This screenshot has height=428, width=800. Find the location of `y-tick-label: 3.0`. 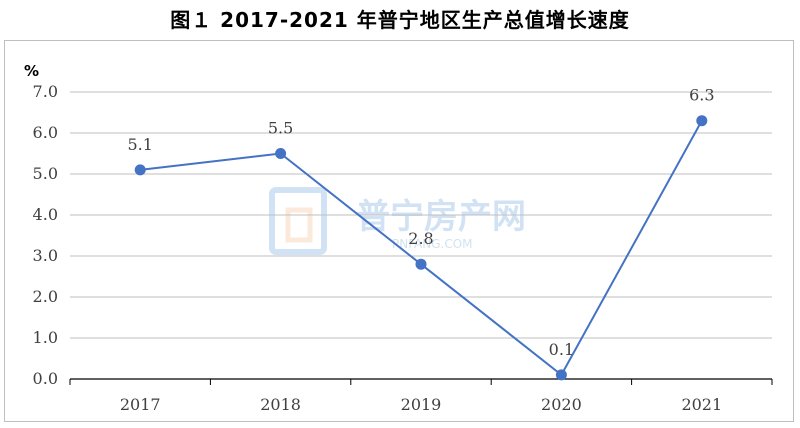

y-tick-label: 3.0 is located at coordinates (45, 255).